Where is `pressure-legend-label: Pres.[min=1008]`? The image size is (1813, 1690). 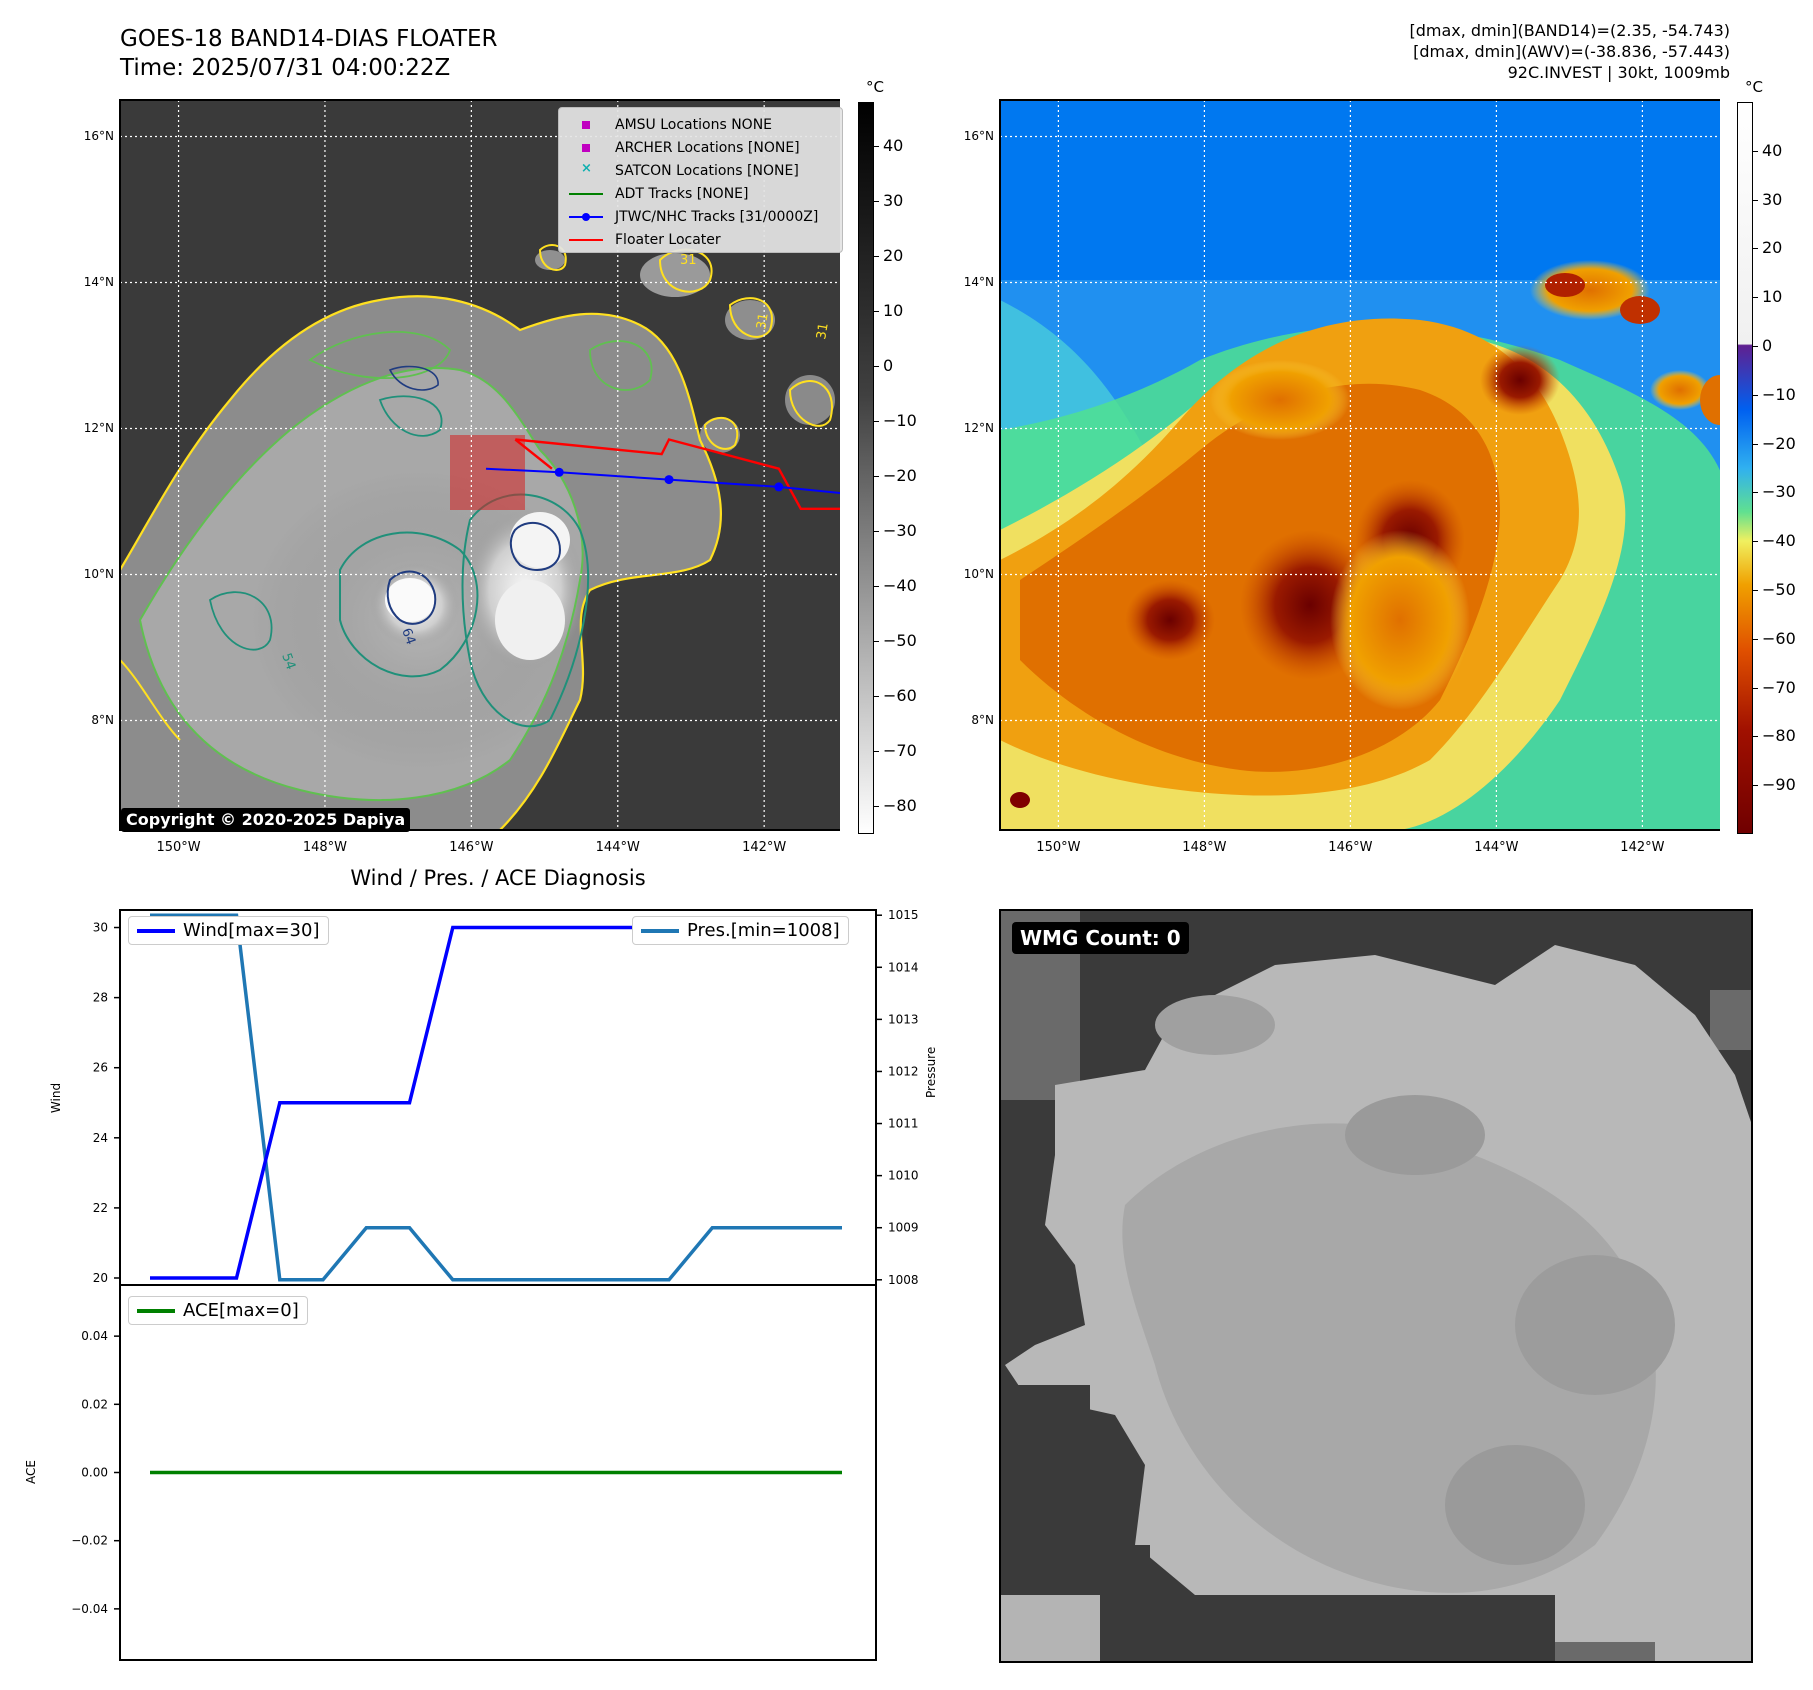
pressure-legend-label: Pres.[min=1008] is located at coordinates (763, 930).